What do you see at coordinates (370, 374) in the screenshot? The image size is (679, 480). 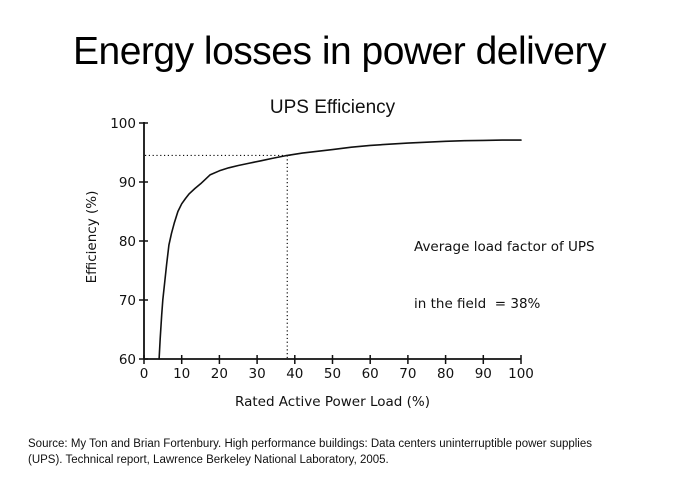 I see `x-tick-label: 60` at bounding box center [370, 374].